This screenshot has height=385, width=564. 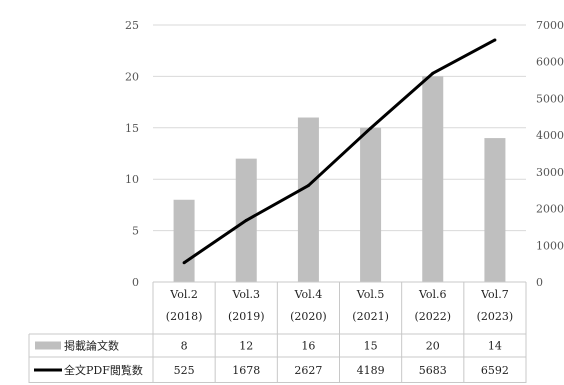 What do you see at coordinates (550, 245) in the screenshot?
I see `right-axis-tick-label: 1000` at bounding box center [550, 245].